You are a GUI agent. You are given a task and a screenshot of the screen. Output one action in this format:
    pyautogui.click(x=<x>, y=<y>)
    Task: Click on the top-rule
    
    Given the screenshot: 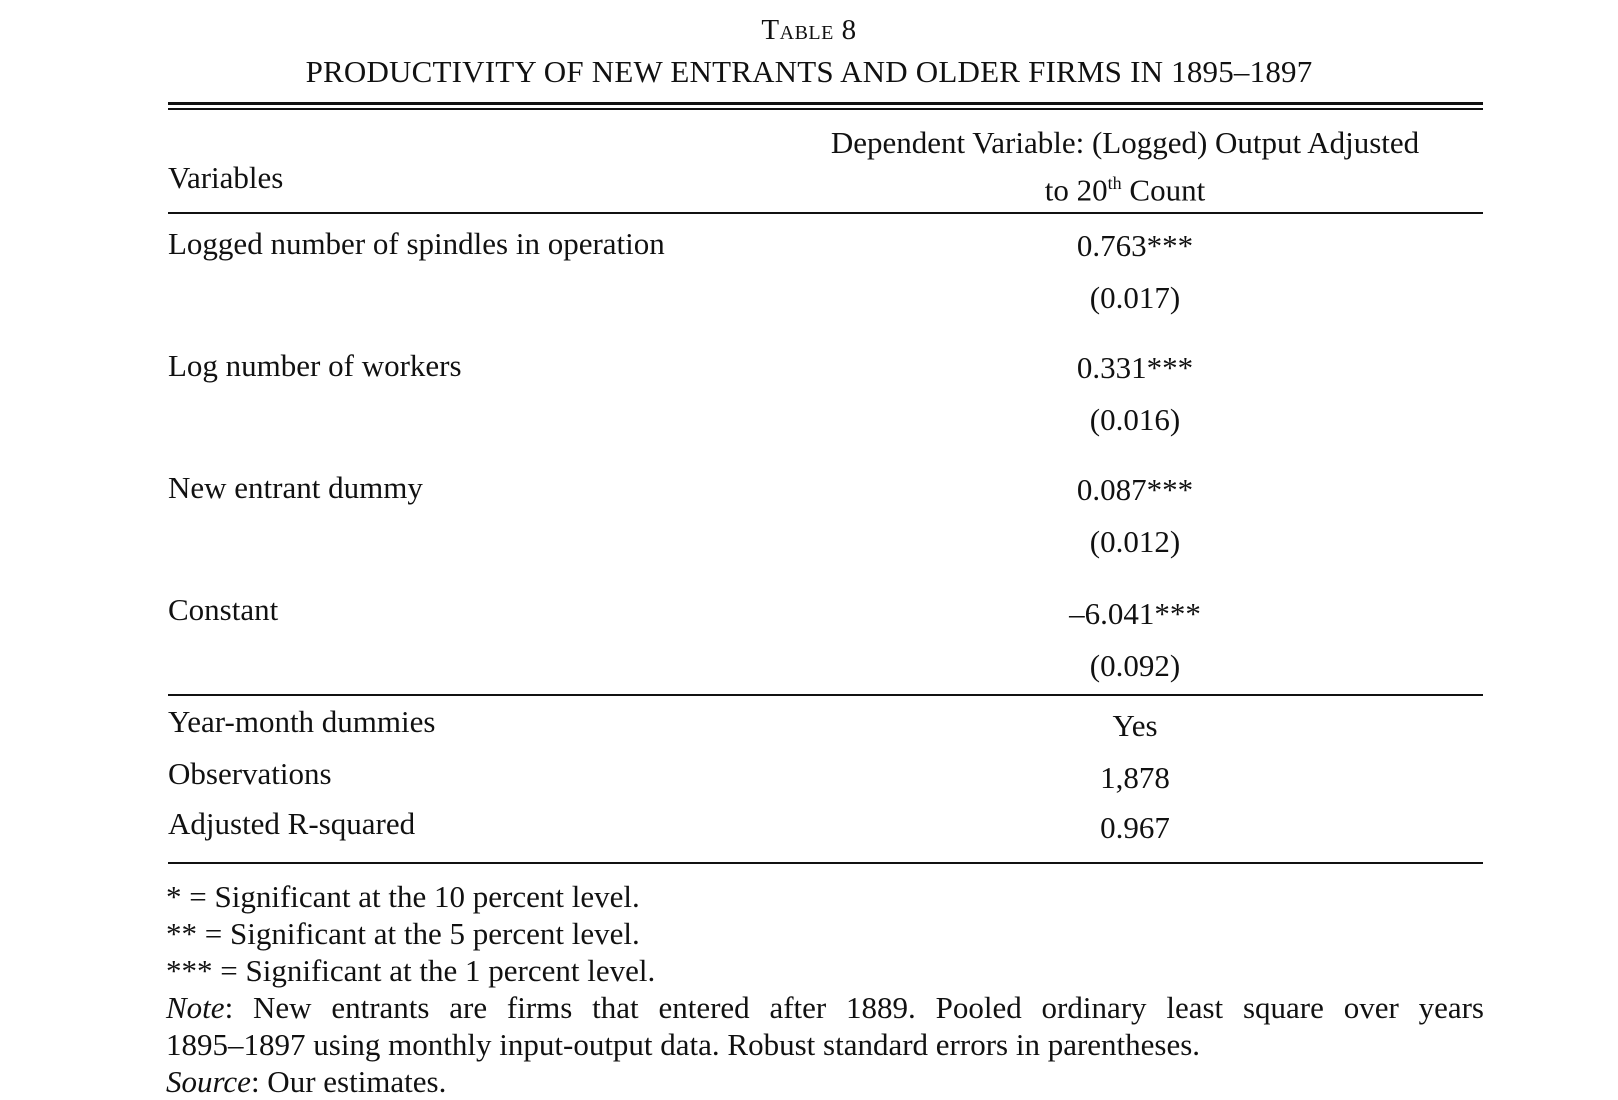 What is the action you would take?
    pyautogui.click(x=825, y=103)
    